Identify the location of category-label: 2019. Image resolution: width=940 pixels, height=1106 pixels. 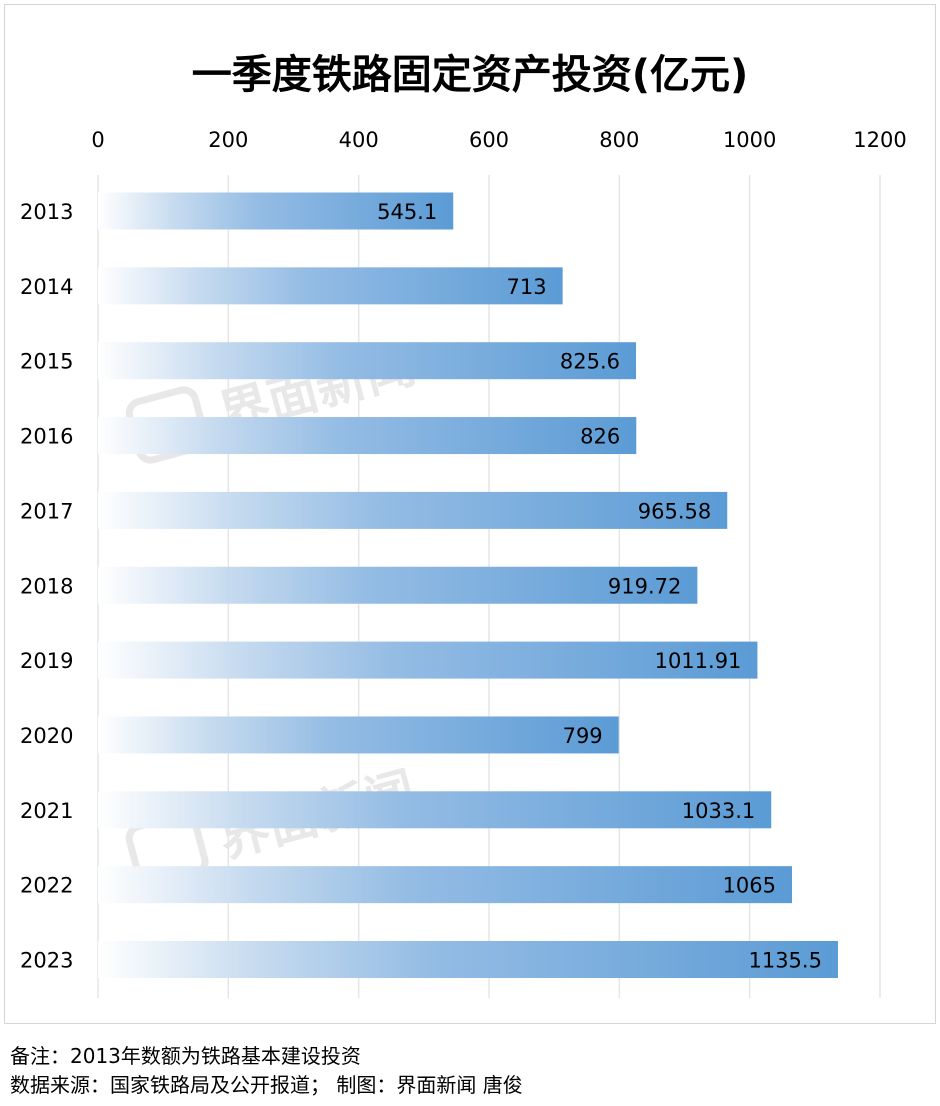
(46, 661).